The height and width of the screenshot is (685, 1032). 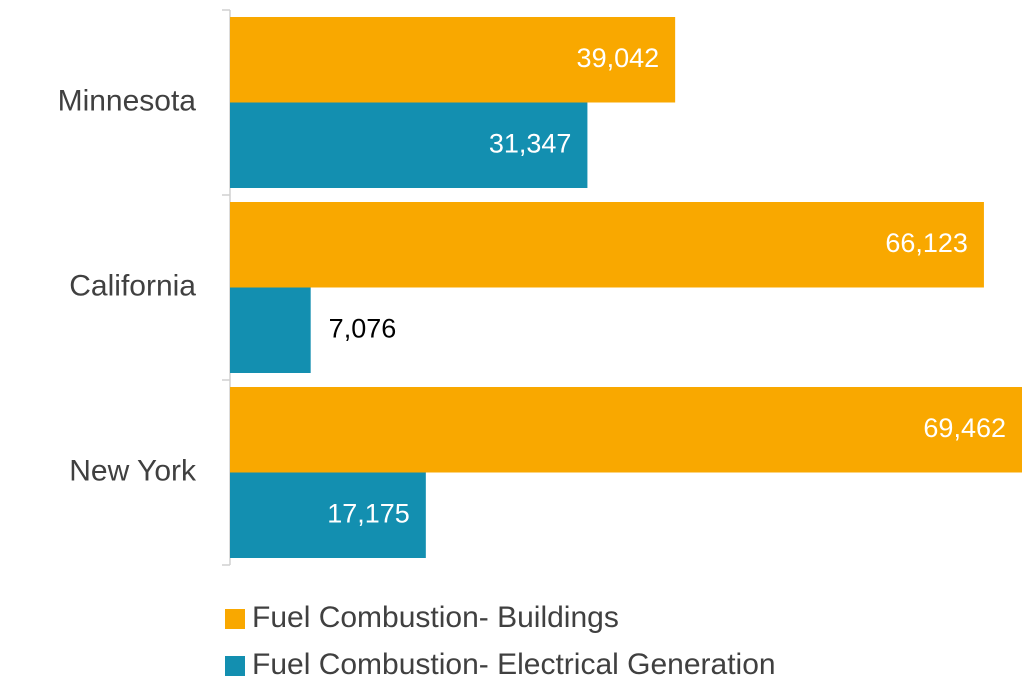 What do you see at coordinates (926, 243) in the screenshot?
I see `data-label: 66,123` at bounding box center [926, 243].